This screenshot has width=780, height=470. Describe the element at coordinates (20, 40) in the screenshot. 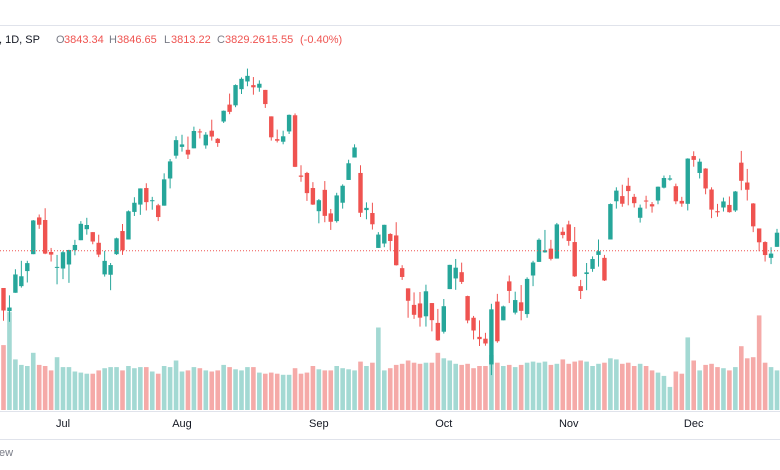

I see `symbol: , 1D, SP` at that location.